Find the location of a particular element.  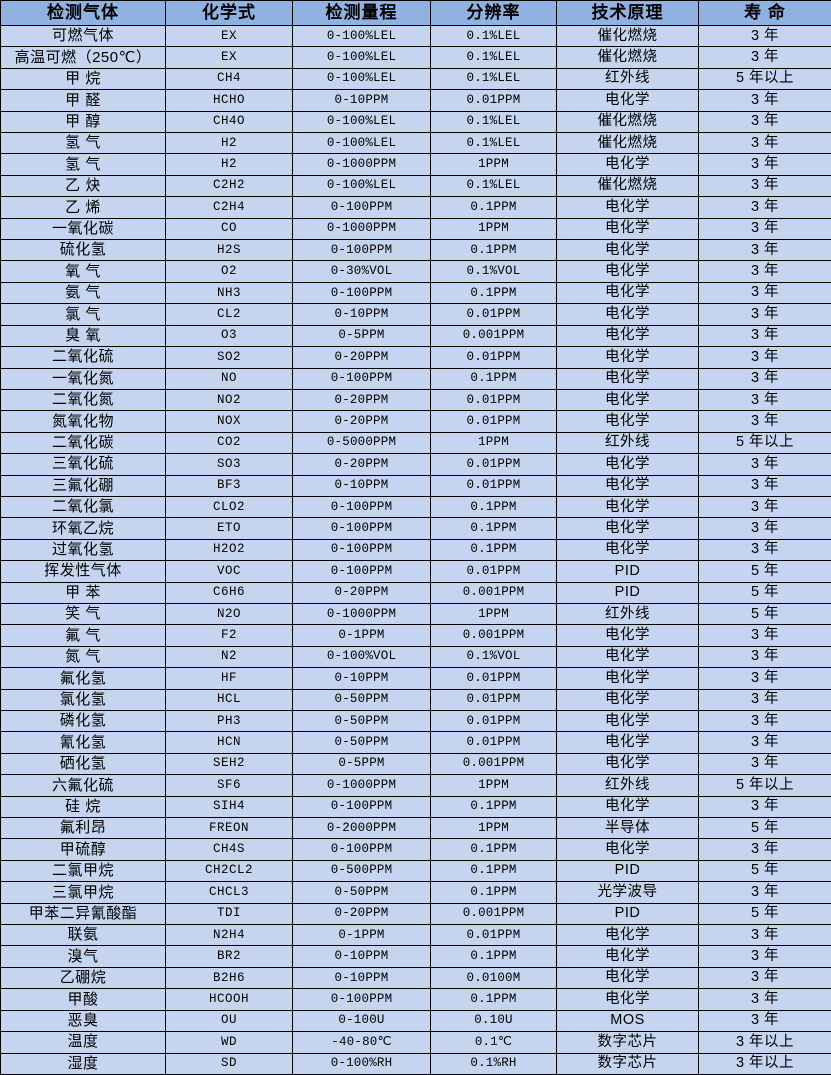

table-row: 氟利昂 FREON 0-2000PPM 1PPM 半导体 5 年 is located at coordinates (415, 828).